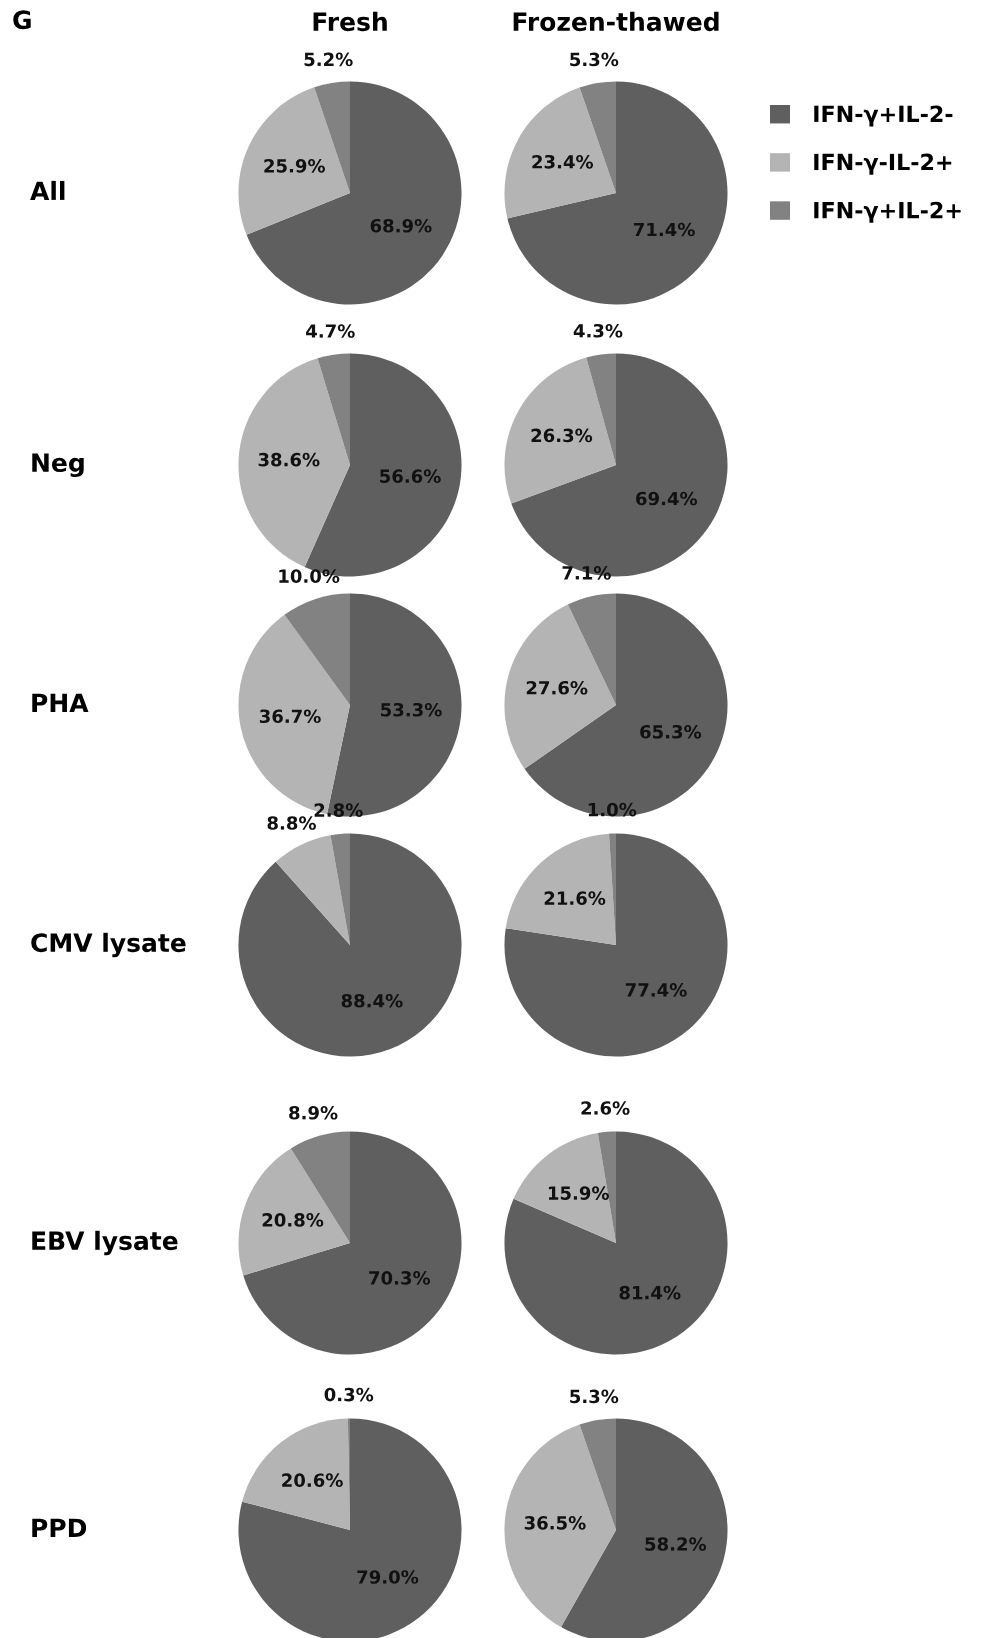 This screenshot has height=1638, width=986. I want to click on data-label: 65.3%, so click(671, 731).